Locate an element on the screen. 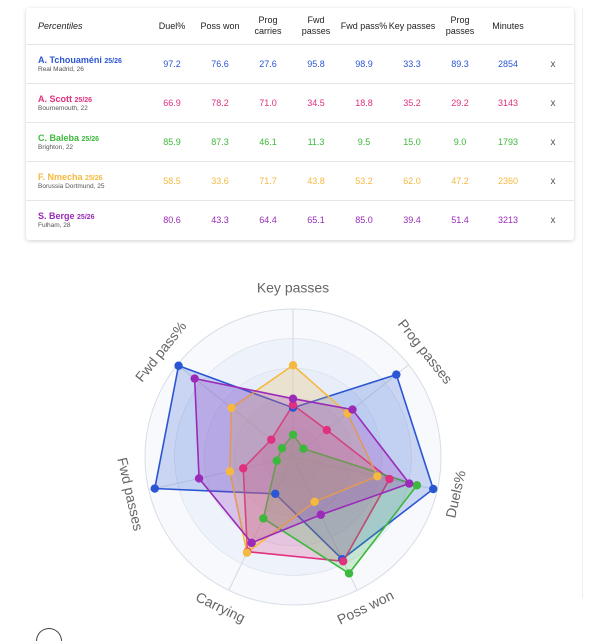  stat-cell: 65.1 is located at coordinates (316, 220).